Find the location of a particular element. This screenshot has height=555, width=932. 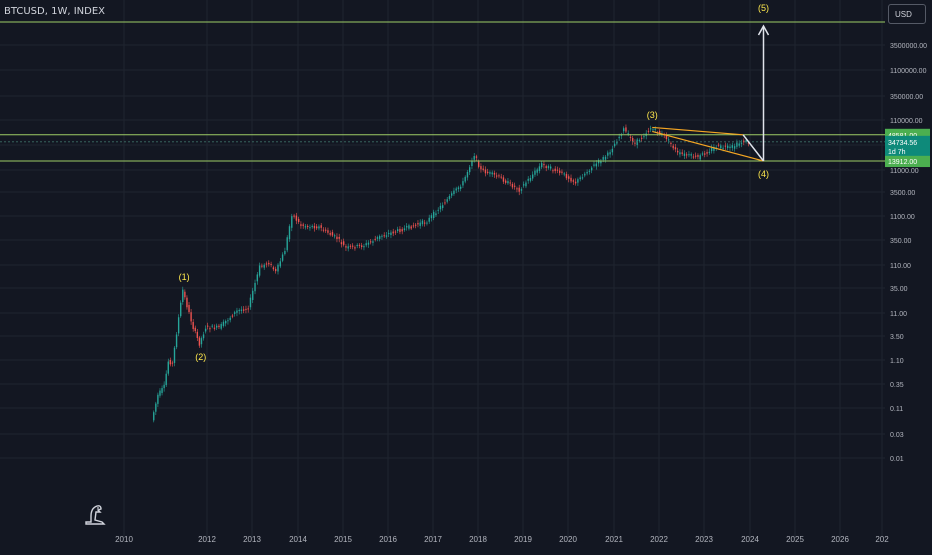

level-price-label: 13912.00 is located at coordinates (902, 162).